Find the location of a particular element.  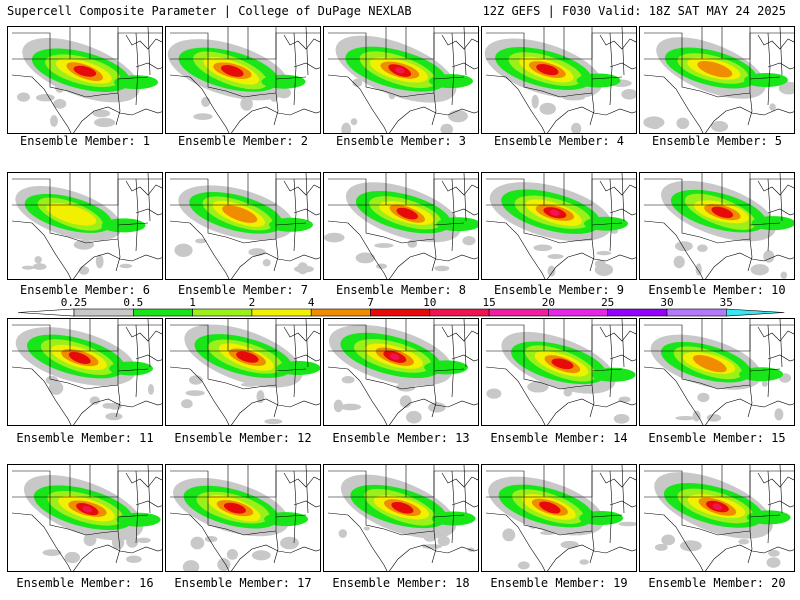

member-caption: Ensemble Member: 14 is located at coordinates (559, 438).